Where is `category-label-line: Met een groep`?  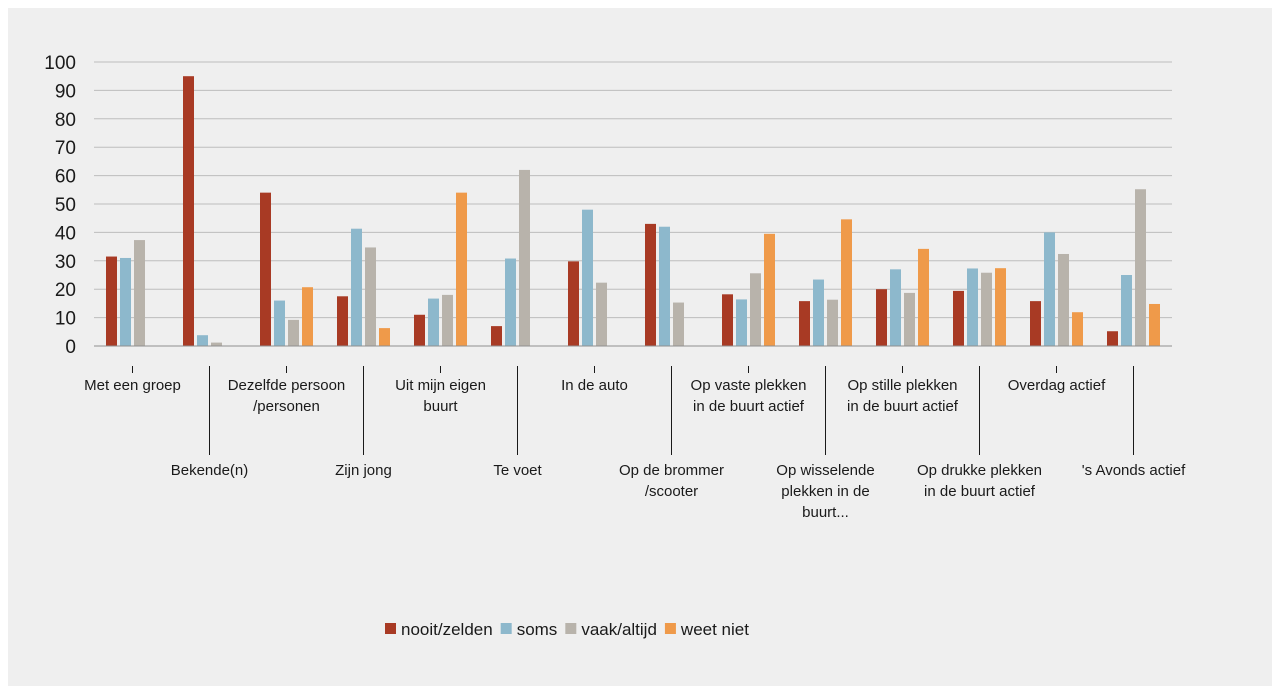
category-label-line: Met een groep is located at coordinates (132, 385).